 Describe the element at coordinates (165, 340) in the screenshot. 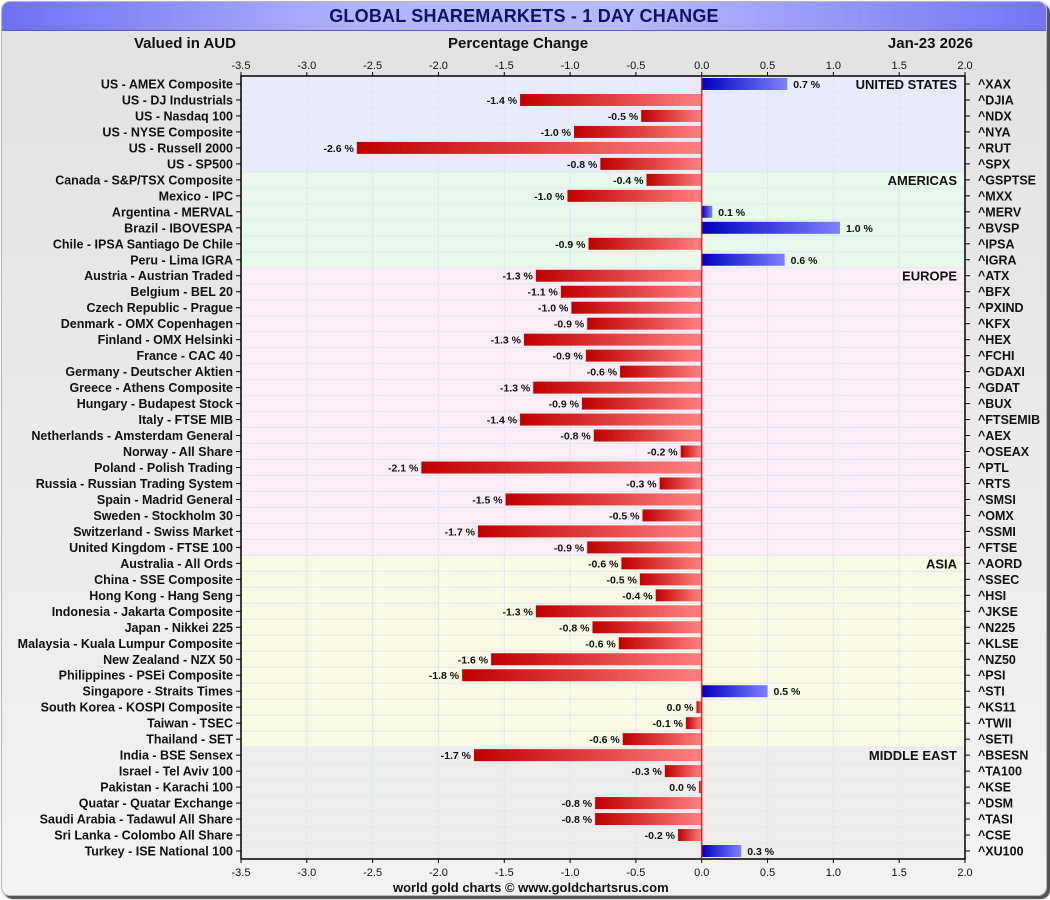

I see `category-label: Finland - OMX Helsinki` at that location.